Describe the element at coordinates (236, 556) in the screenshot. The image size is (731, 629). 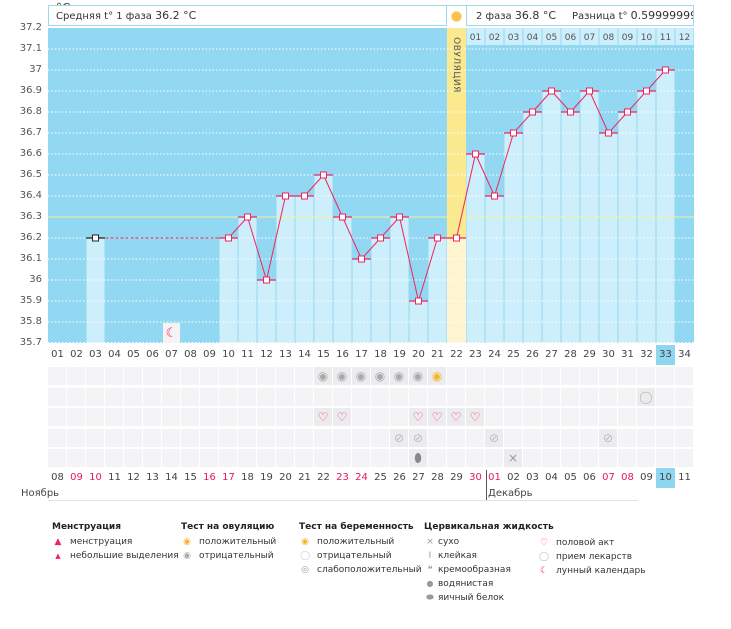
I see `legend-item: отрицательный` at that location.